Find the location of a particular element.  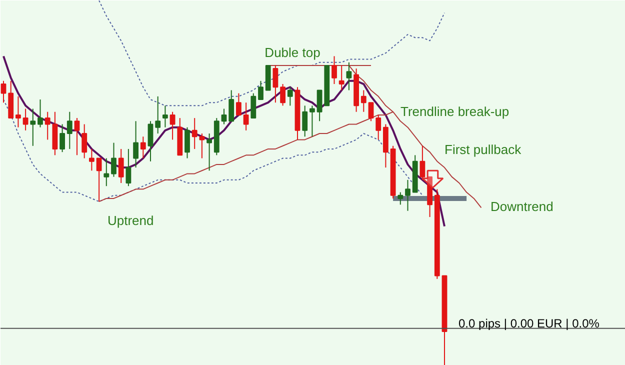

text: Downtrend is located at coordinates (522, 206).